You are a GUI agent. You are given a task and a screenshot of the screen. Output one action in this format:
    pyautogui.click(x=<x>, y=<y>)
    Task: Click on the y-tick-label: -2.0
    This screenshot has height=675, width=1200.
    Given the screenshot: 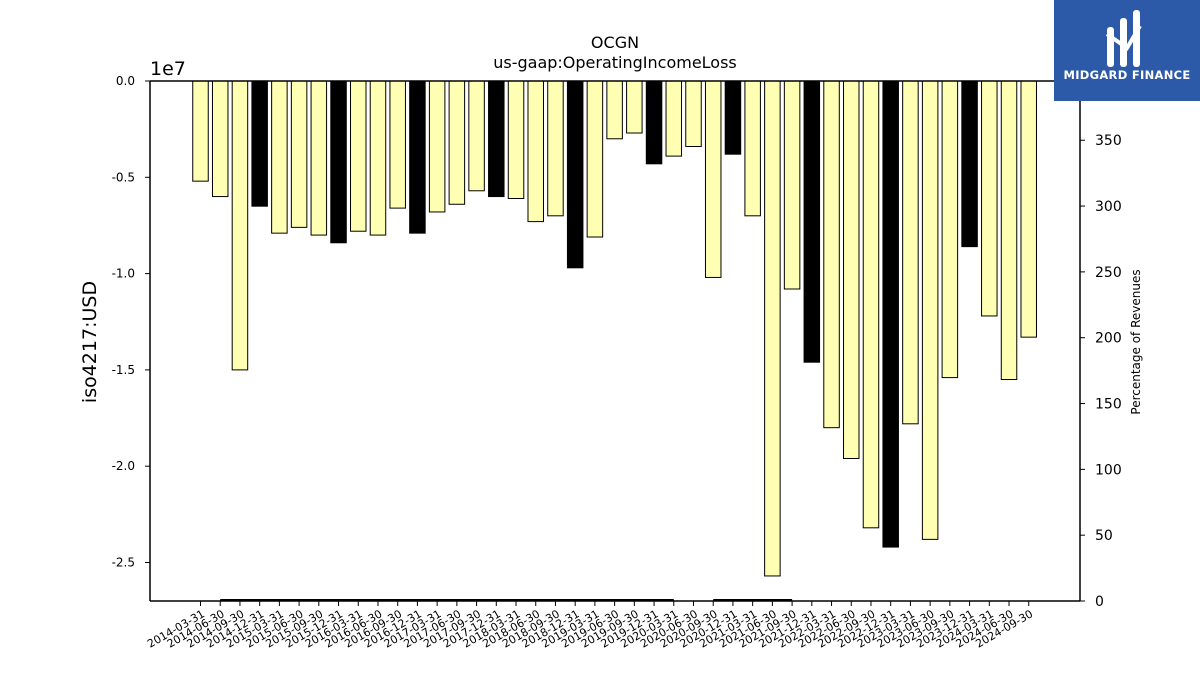 What is the action you would take?
    pyautogui.click(x=123, y=466)
    